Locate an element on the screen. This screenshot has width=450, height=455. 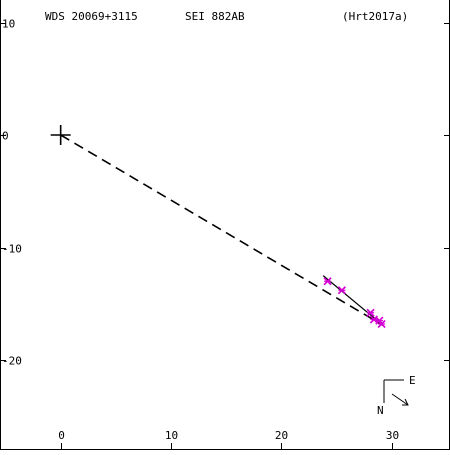
compass-motion-arrow-head is located at coordinates (405, 402).